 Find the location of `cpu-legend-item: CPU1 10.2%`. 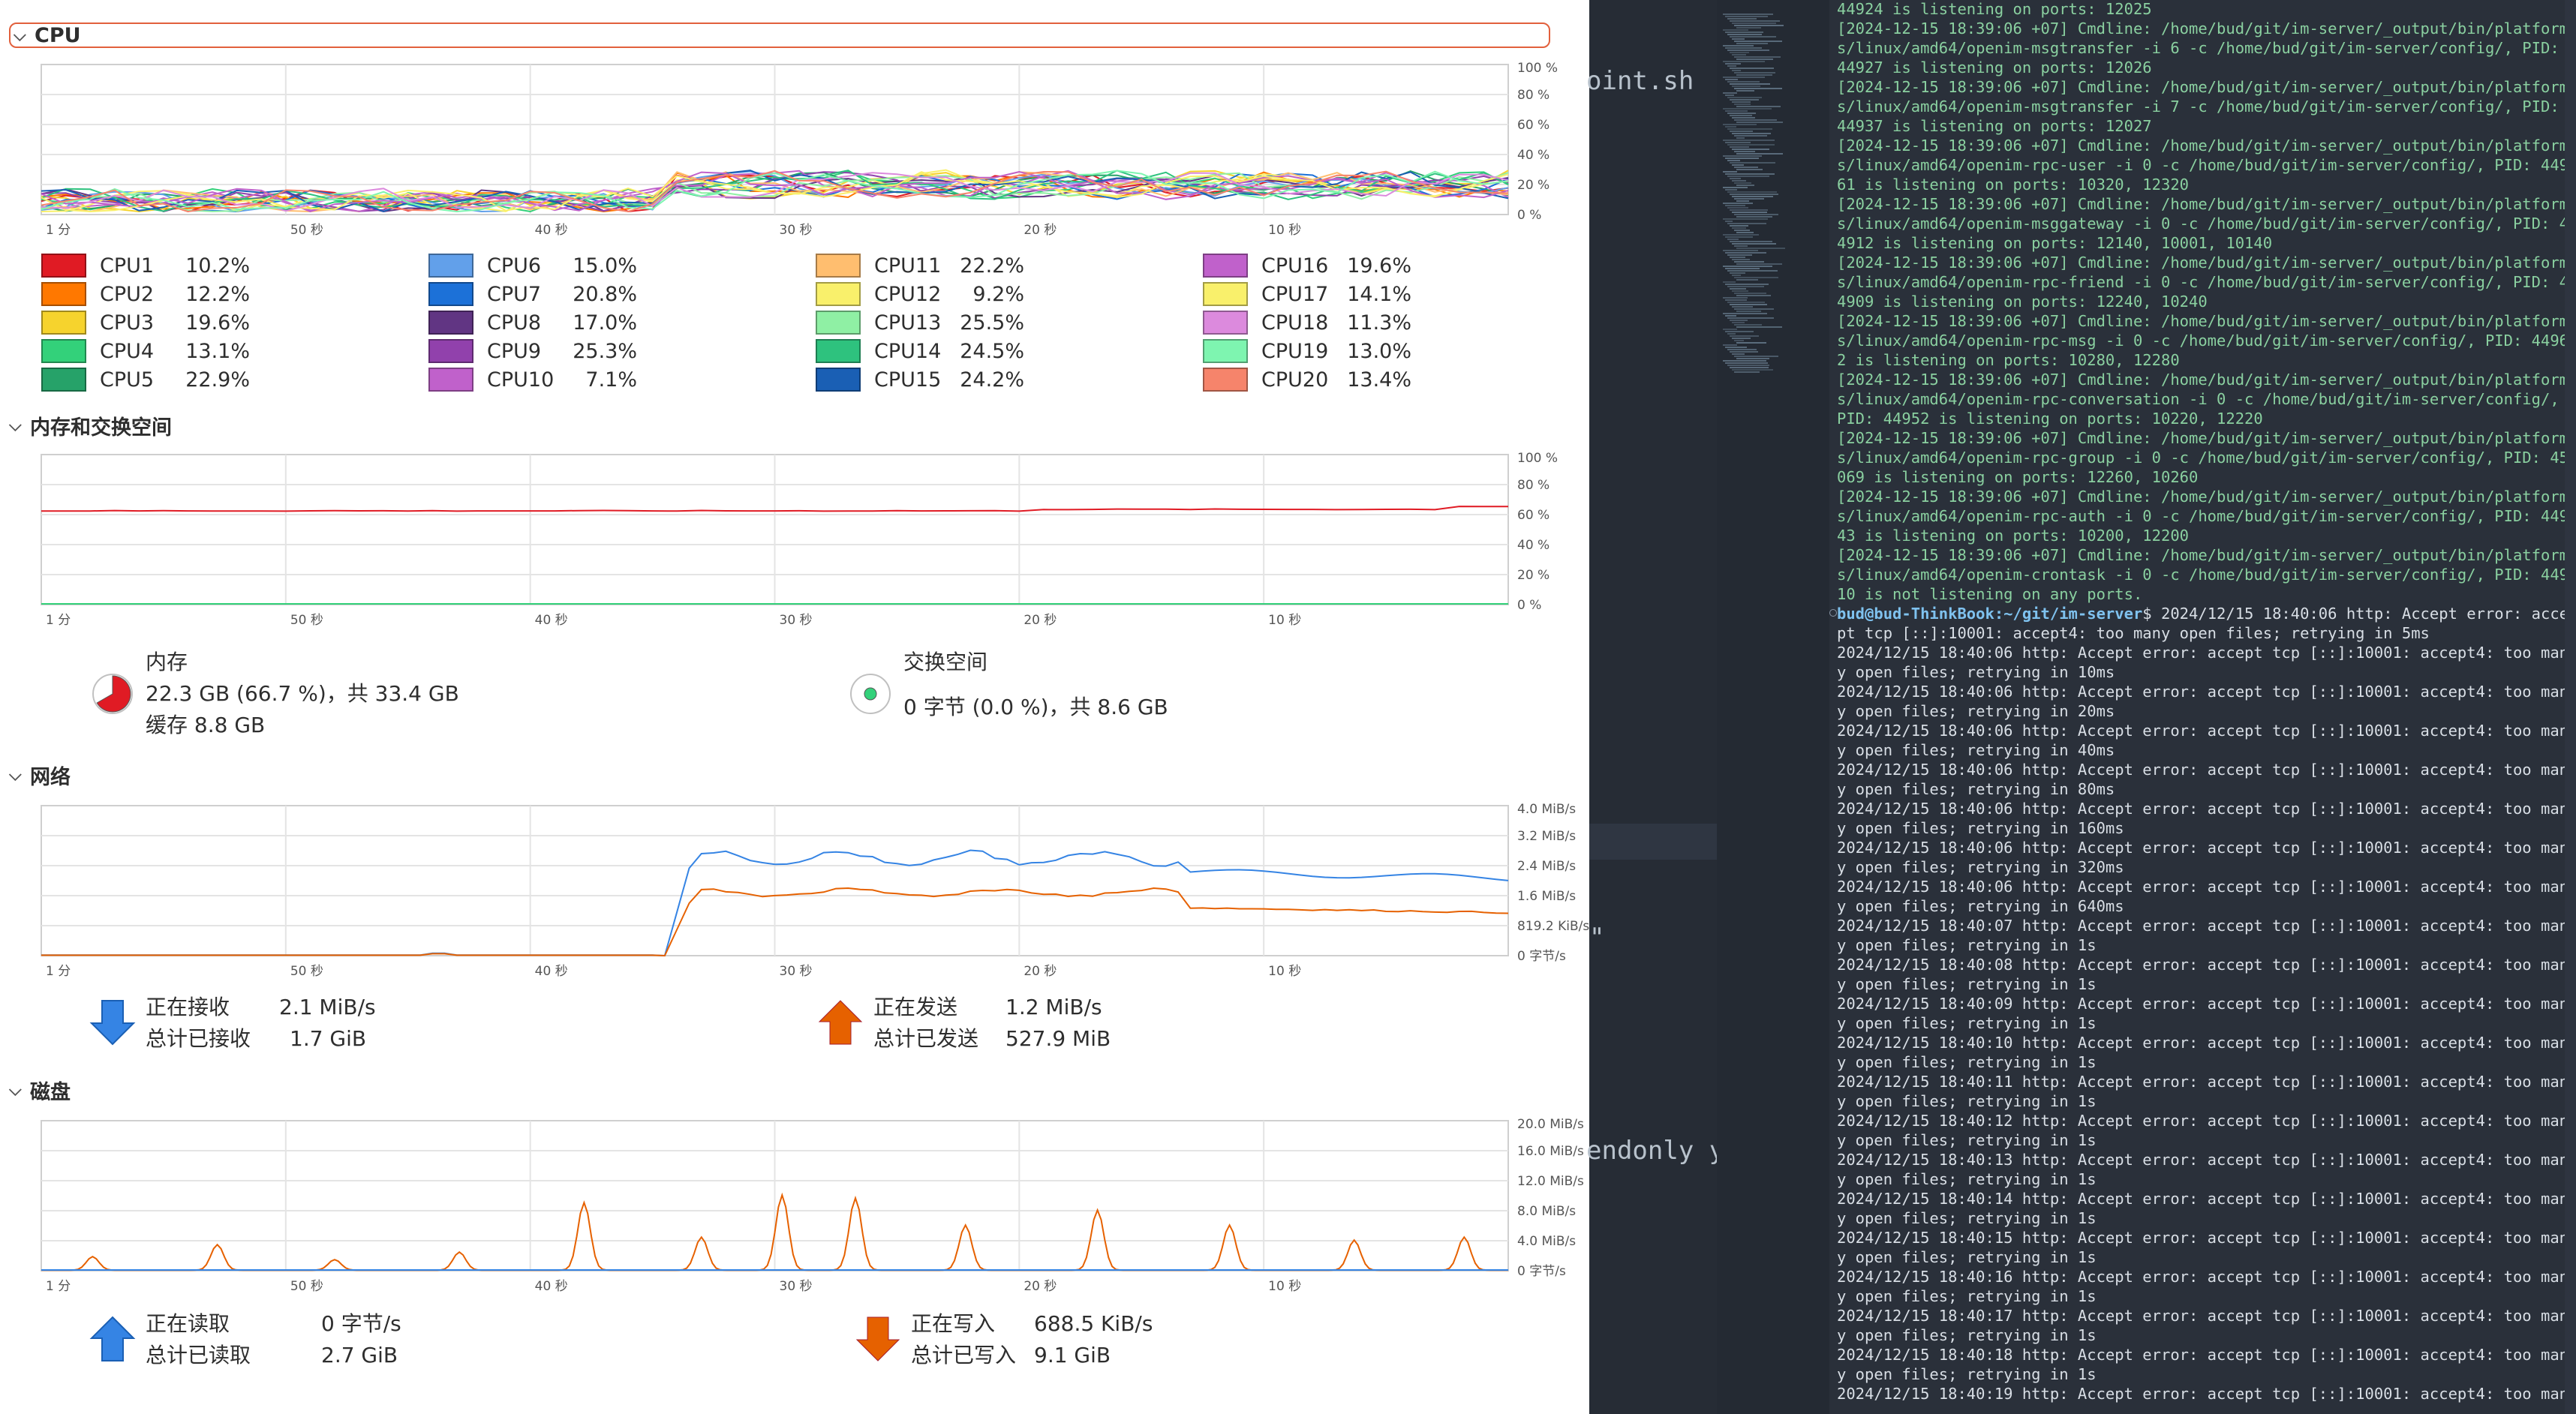

cpu-legend-item: CPU1 10.2% is located at coordinates (145, 265).